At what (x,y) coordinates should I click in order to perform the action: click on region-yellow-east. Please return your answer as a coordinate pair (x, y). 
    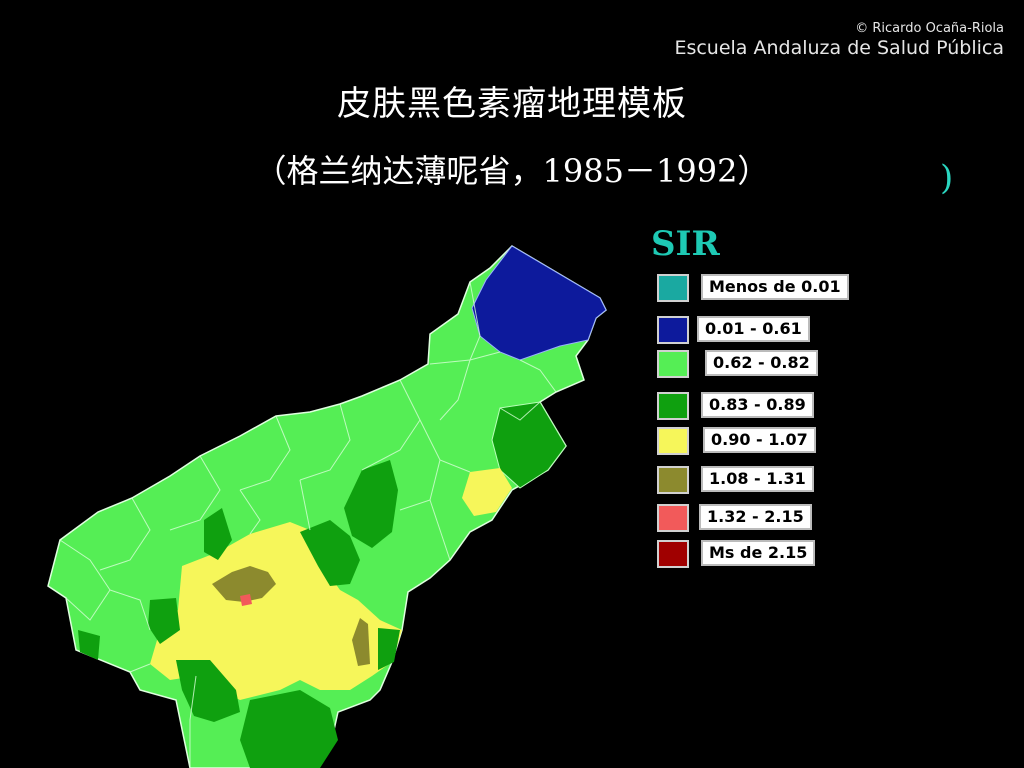
    Looking at the image, I should click on (487, 492).